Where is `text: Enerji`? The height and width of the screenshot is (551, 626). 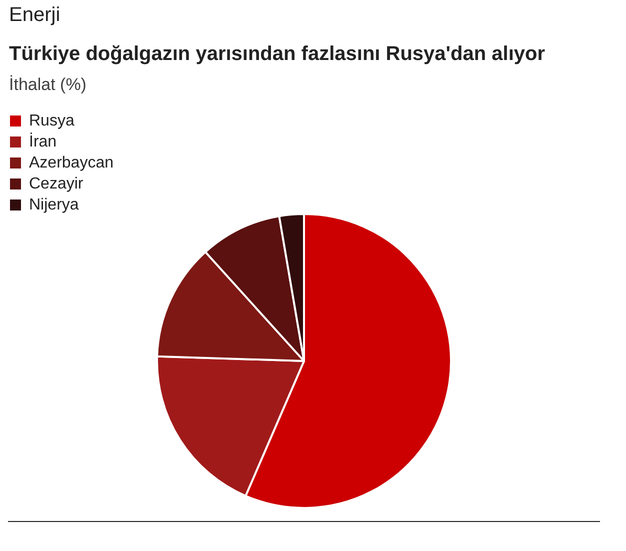 text: Enerji is located at coordinates (34, 15).